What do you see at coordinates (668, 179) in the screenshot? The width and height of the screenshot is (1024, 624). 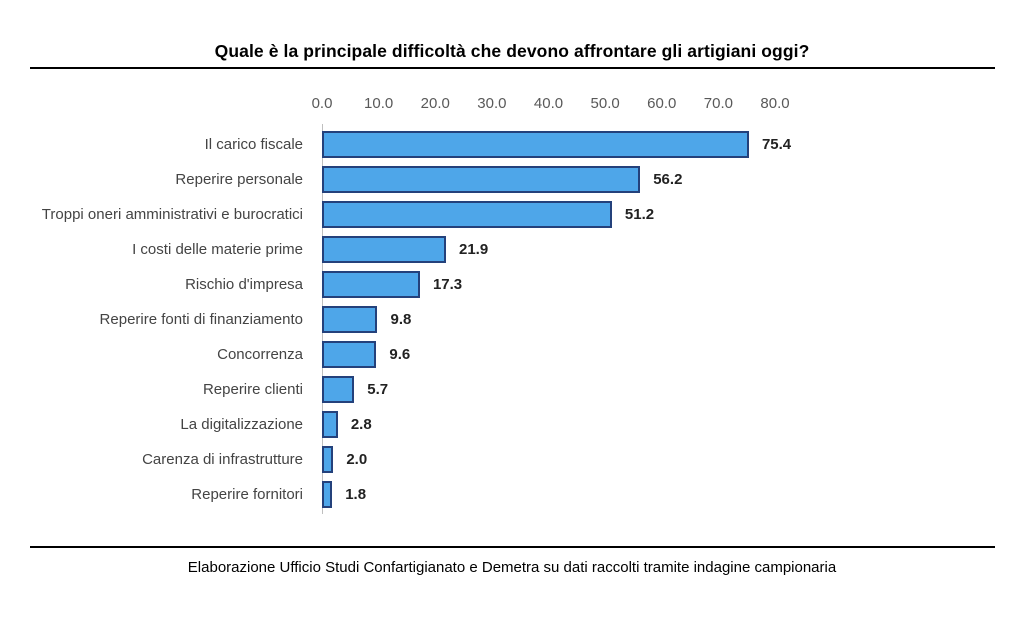 I see `value-label: 56.2` at bounding box center [668, 179].